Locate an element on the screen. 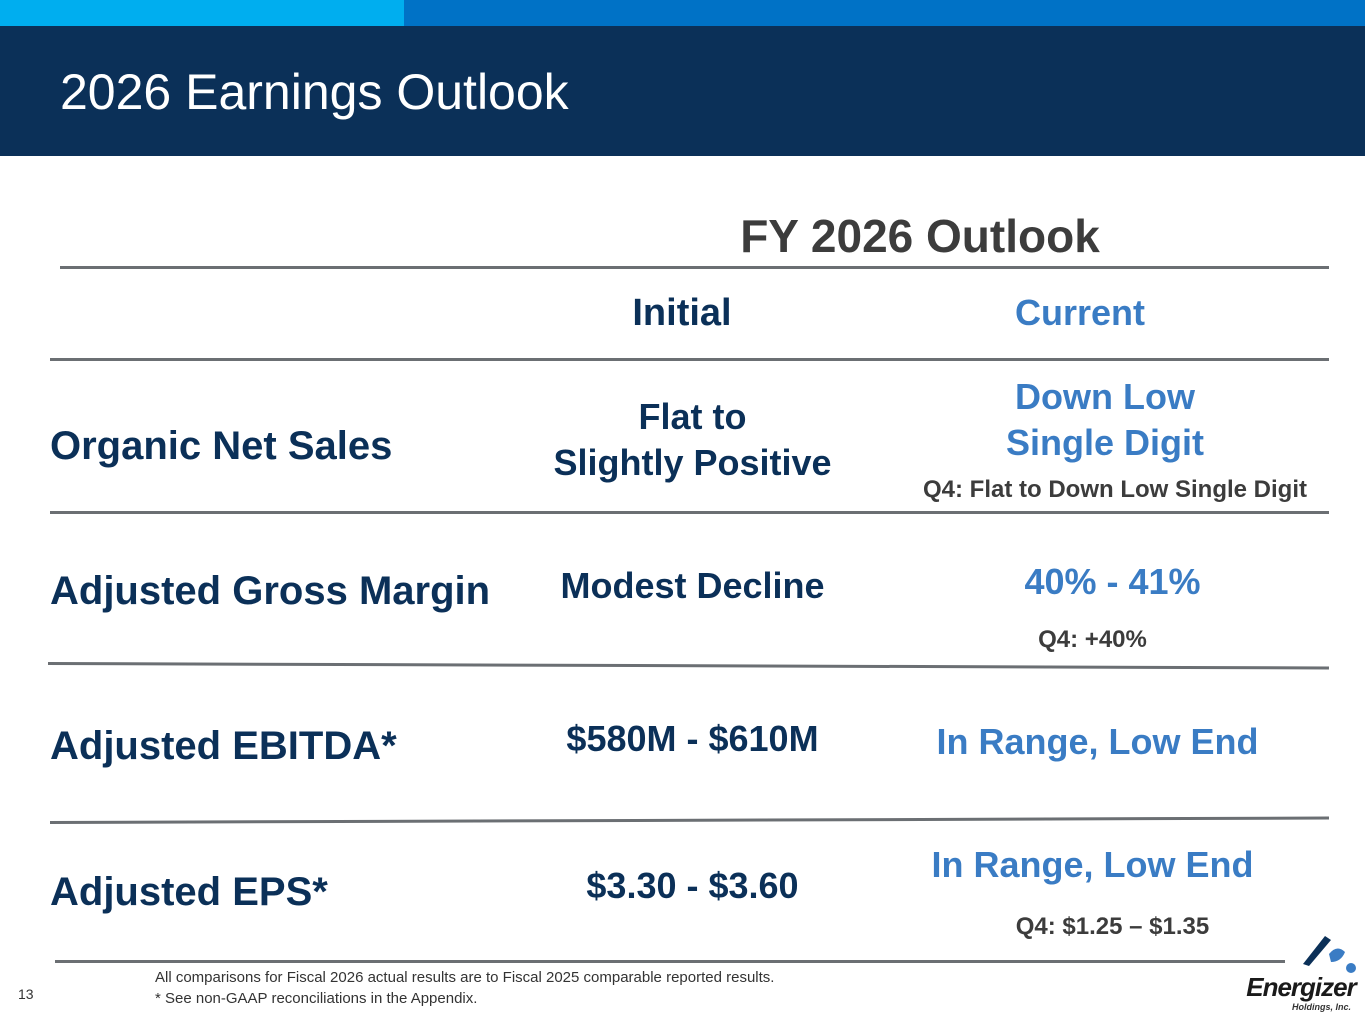 Image resolution: width=1365 pixels, height=1024 pixels. page-number: 13 is located at coordinates (26, 994).